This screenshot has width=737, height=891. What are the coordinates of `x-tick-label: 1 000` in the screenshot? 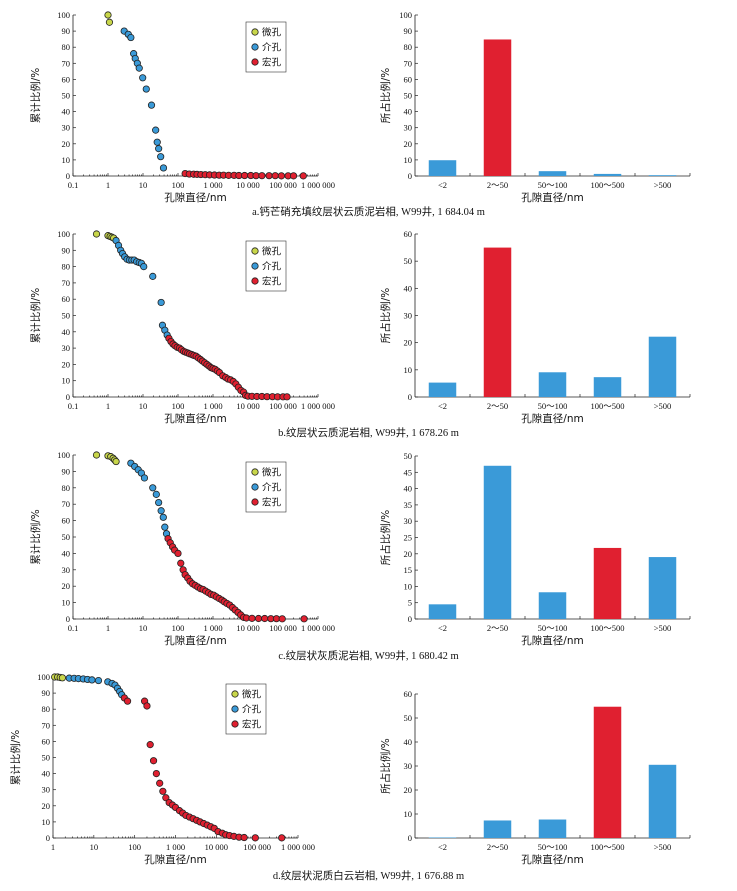 It's located at (212, 628).